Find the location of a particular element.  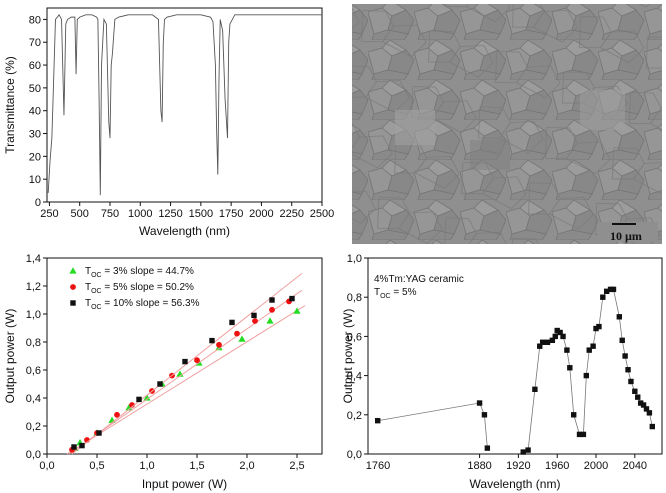

x-tick-label: 500 is located at coordinates (80, 214).